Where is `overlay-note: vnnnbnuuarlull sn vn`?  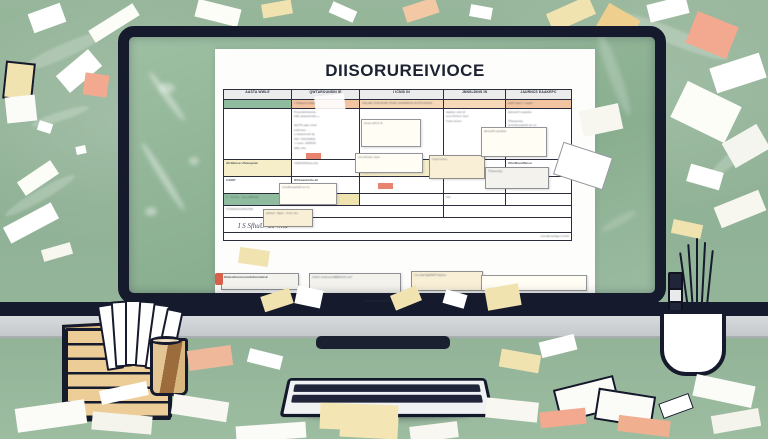 overlay-note: vnnnbnuuarlull sn vn is located at coordinates (308, 194).